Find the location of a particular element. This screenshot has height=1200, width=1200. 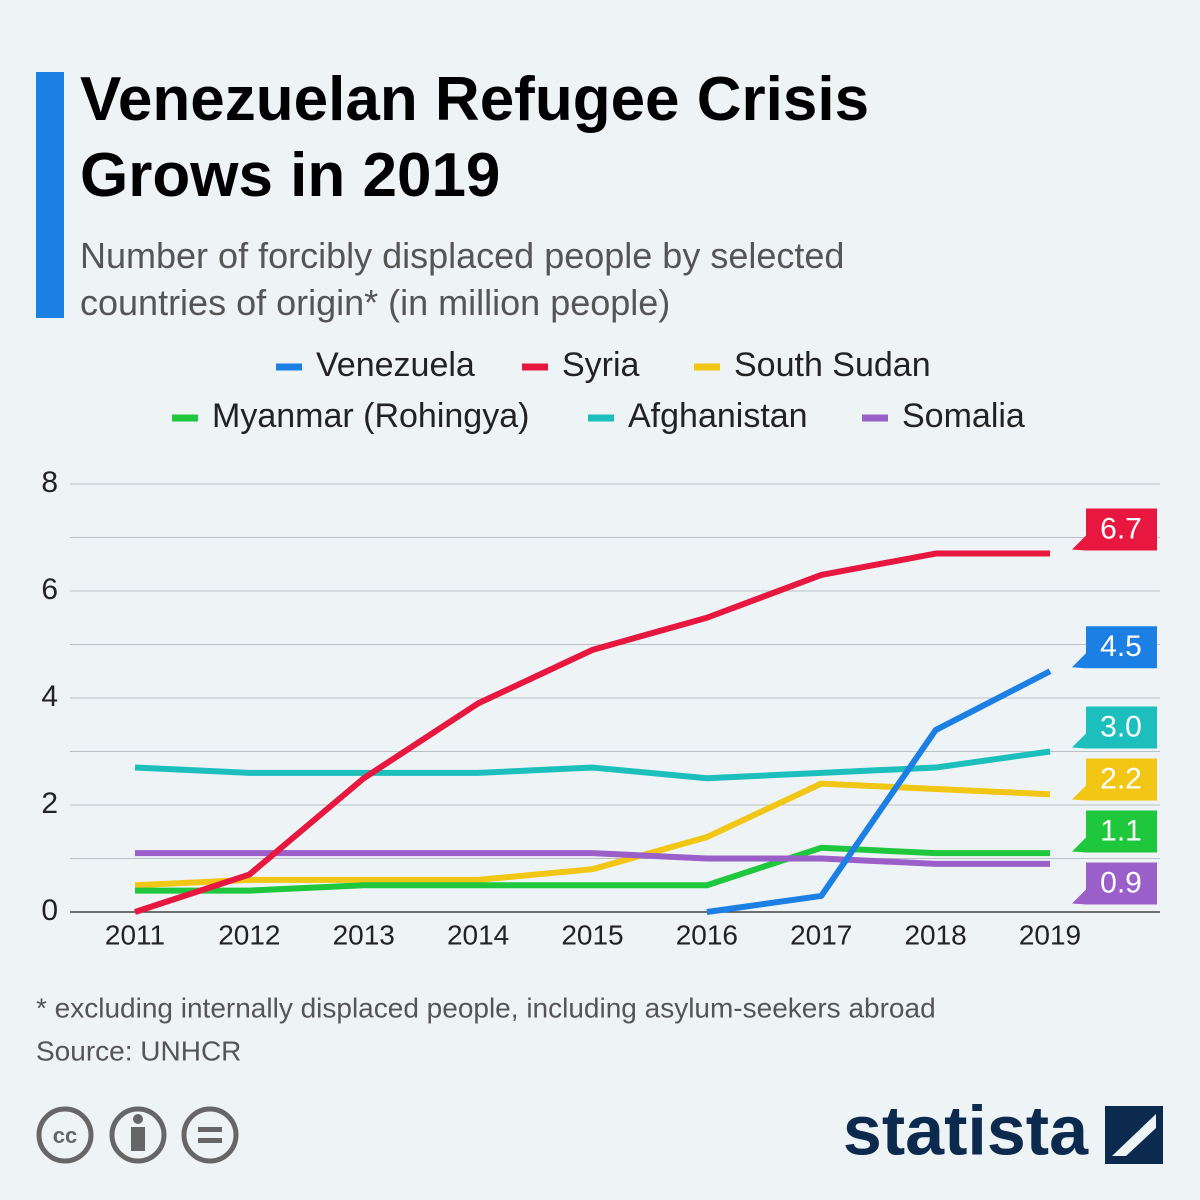

y-tick-label: 8 is located at coordinates (49, 482).